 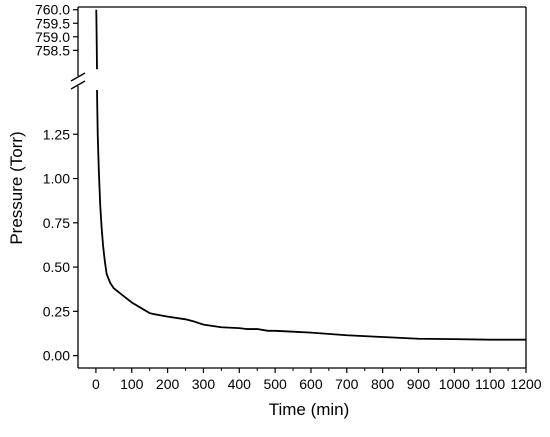 What do you see at coordinates (383, 384) in the screenshot?
I see `x-tick-label: 800` at bounding box center [383, 384].